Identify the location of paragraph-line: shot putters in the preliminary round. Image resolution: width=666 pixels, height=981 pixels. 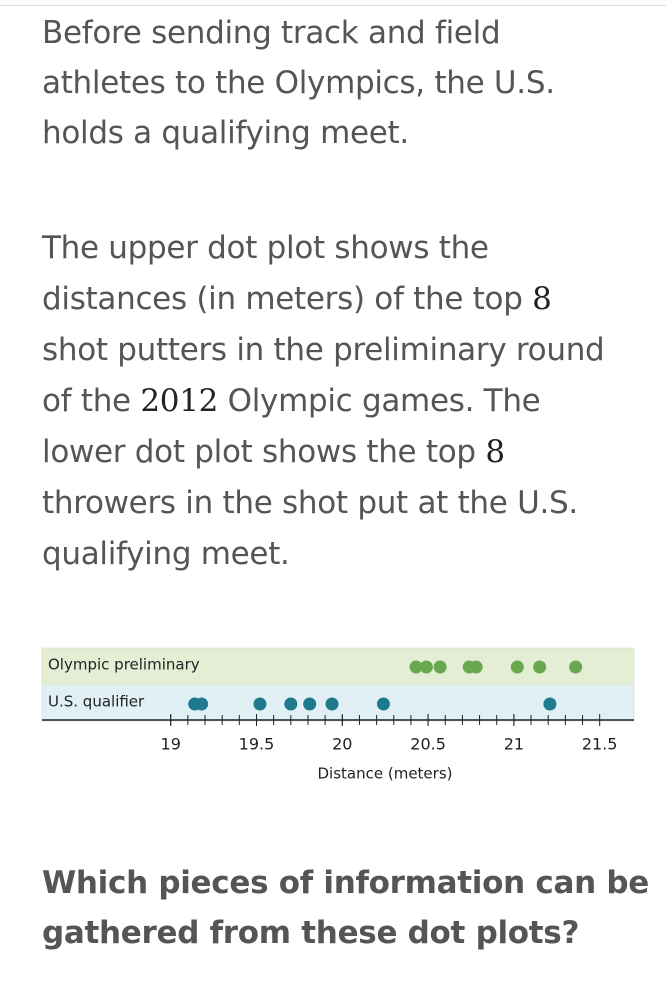
(323, 350).